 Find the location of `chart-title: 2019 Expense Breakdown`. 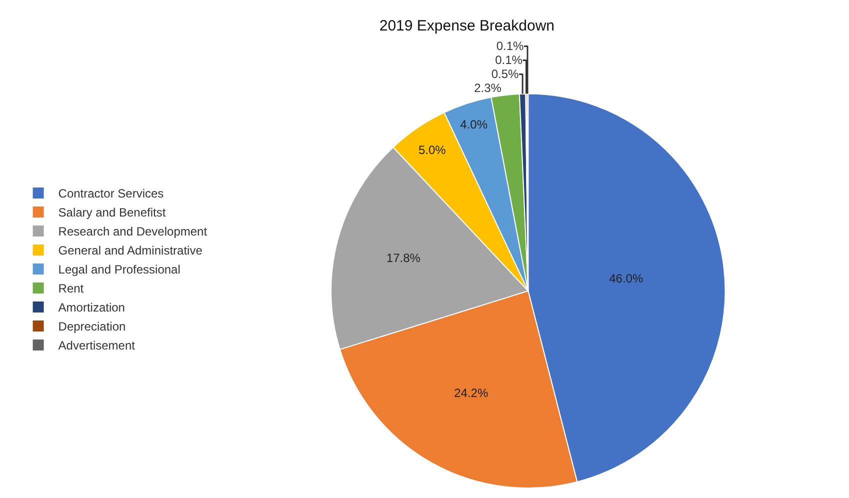

chart-title: 2019 Expense Breakdown is located at coordinates (467, 25).